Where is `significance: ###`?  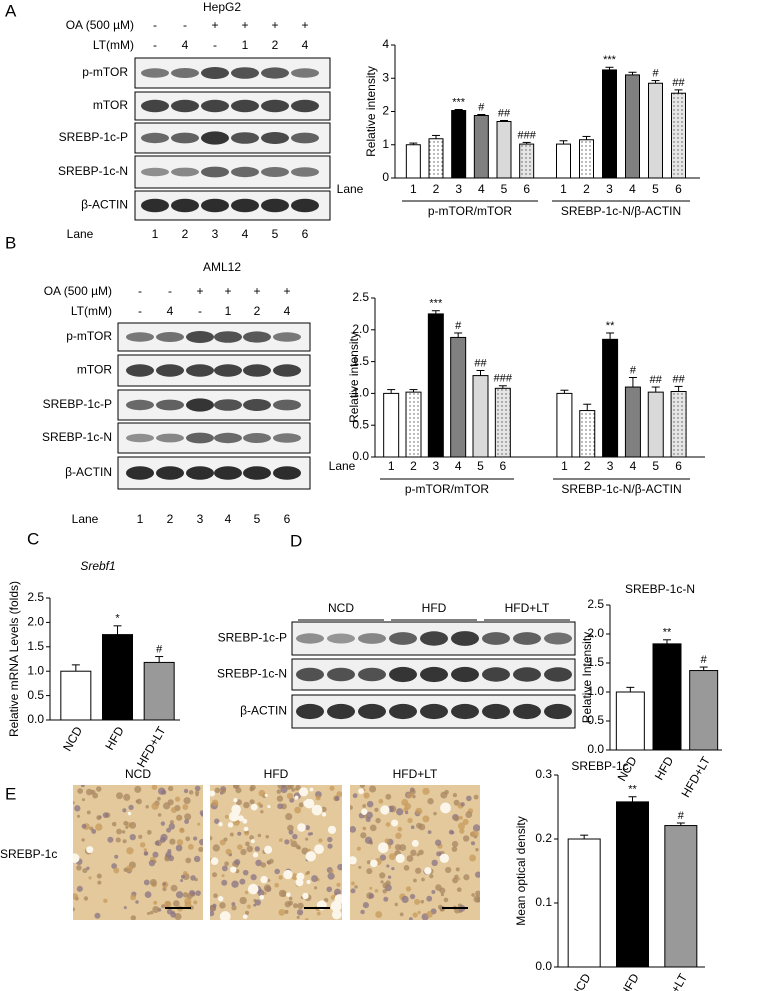 significance: ### is located at coordinates (503, 379).